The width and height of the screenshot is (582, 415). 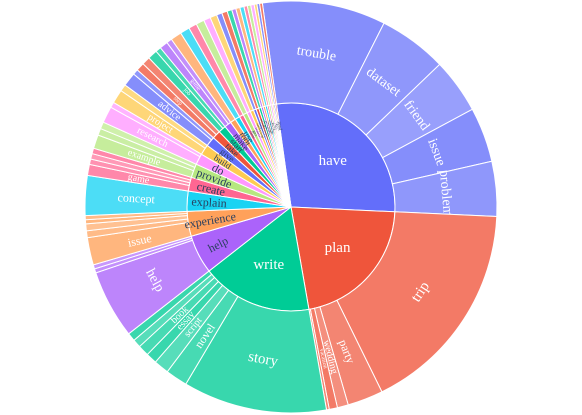 What do you see at coordinates (417, 302) in the screenshot?
I see `outer-segment-trip` at bounding box center [417, 302].